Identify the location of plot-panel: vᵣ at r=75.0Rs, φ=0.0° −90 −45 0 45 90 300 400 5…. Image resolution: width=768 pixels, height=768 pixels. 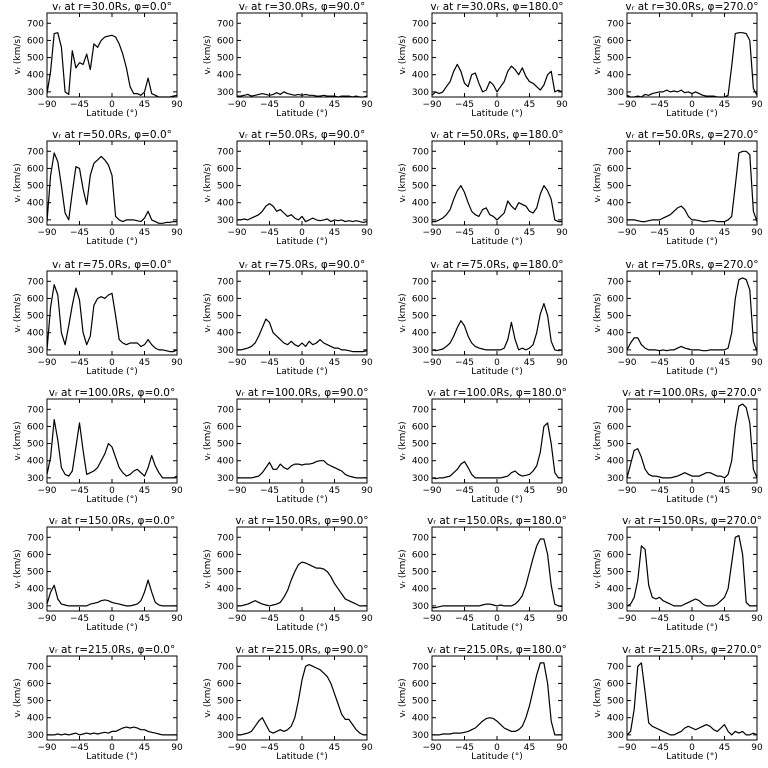
(98, 318).